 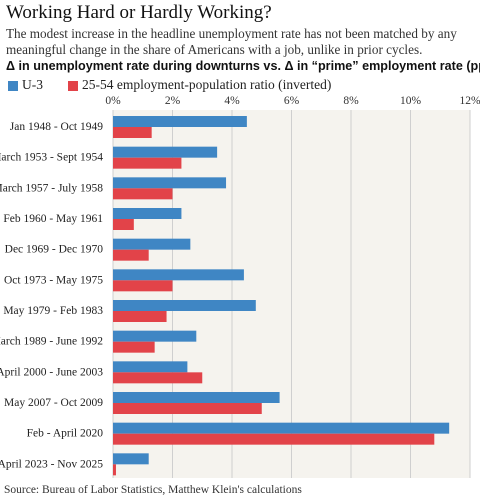 What do you see at coordinates (53, 280) in the screenshot?
I see `category-label: Oct 1973 - May 1975` at bounding box center [53, 280].